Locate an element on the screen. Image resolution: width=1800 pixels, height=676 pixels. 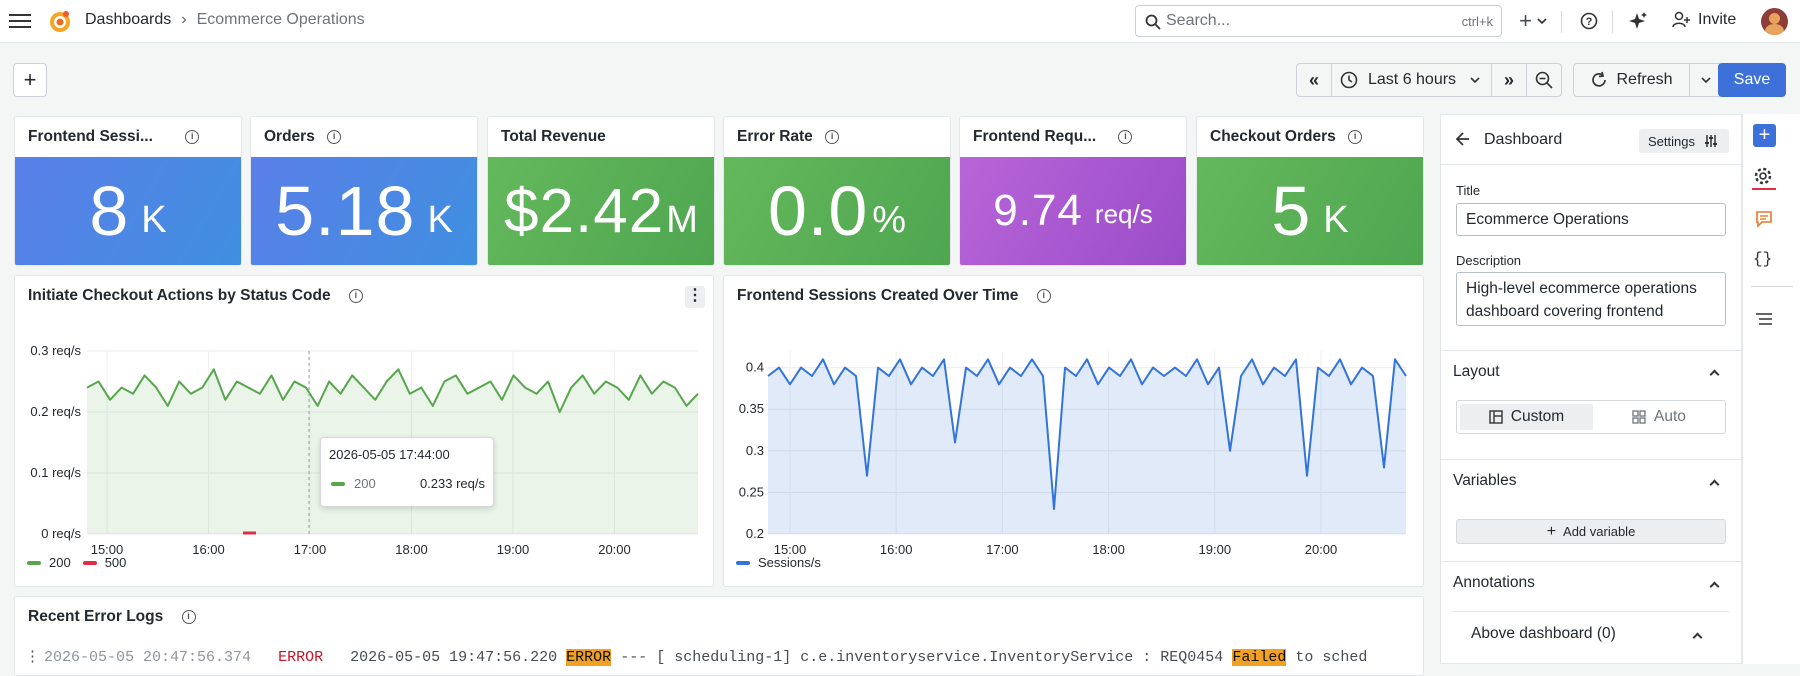
legend: 200 500 is located at coordinates (76, 562).